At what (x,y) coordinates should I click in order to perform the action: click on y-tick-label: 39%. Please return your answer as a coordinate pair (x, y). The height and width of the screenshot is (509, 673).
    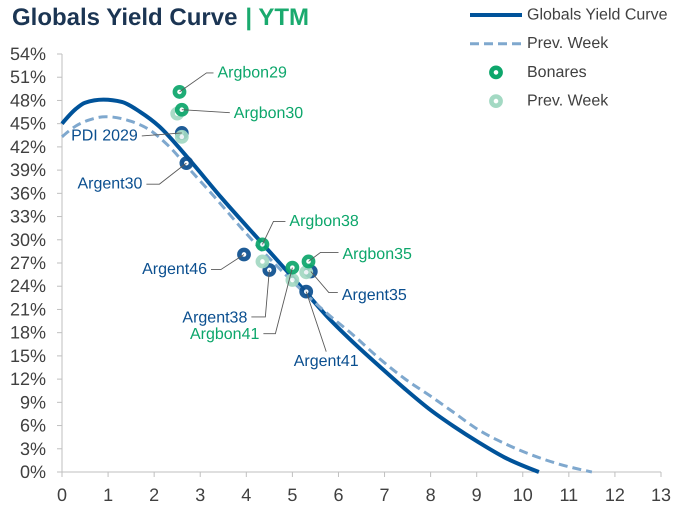
    Looking at the image, I should click on (28, 170).